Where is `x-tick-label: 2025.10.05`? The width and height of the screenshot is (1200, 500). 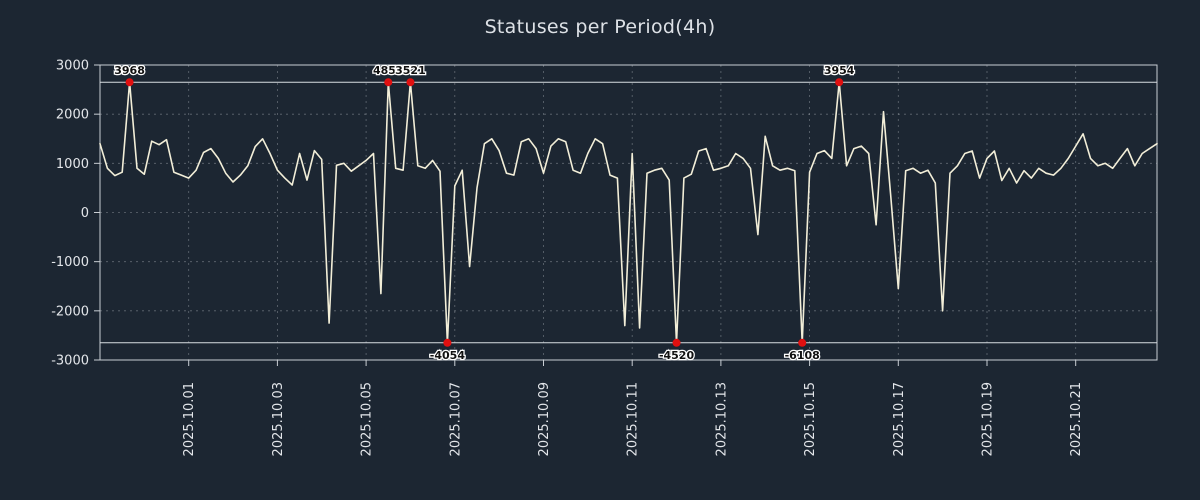
x-tick-label: 2025.10.05 is located at coordinates (367, 419).